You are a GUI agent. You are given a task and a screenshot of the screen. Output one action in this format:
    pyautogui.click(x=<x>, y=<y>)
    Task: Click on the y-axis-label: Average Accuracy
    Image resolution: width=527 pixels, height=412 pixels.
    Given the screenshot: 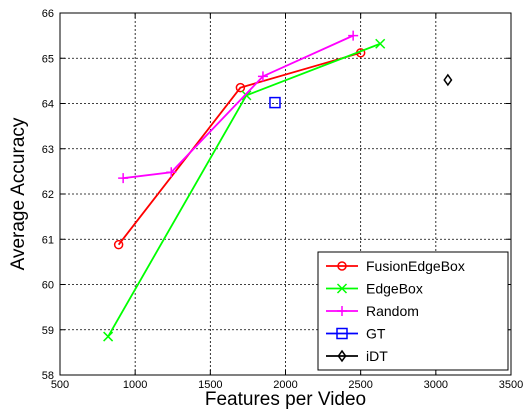 What is the action you would take?
    pyautogui.click(x=18, y=193)
    